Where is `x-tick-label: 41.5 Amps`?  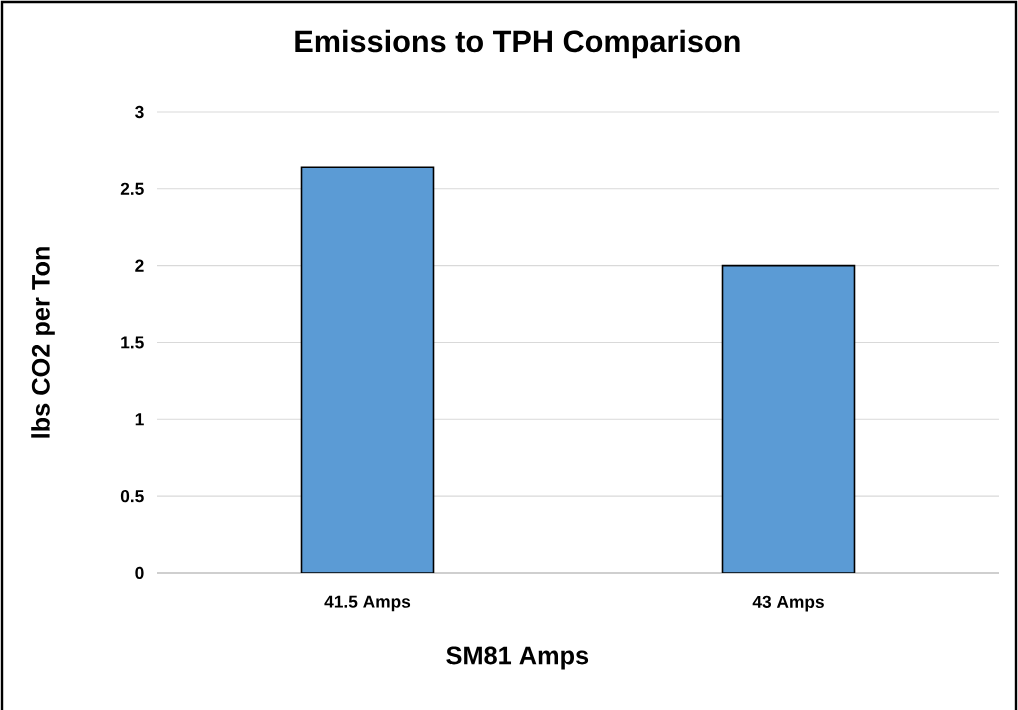
x-tick-label: 41.5 Amps is located at coordinates (367, 603).